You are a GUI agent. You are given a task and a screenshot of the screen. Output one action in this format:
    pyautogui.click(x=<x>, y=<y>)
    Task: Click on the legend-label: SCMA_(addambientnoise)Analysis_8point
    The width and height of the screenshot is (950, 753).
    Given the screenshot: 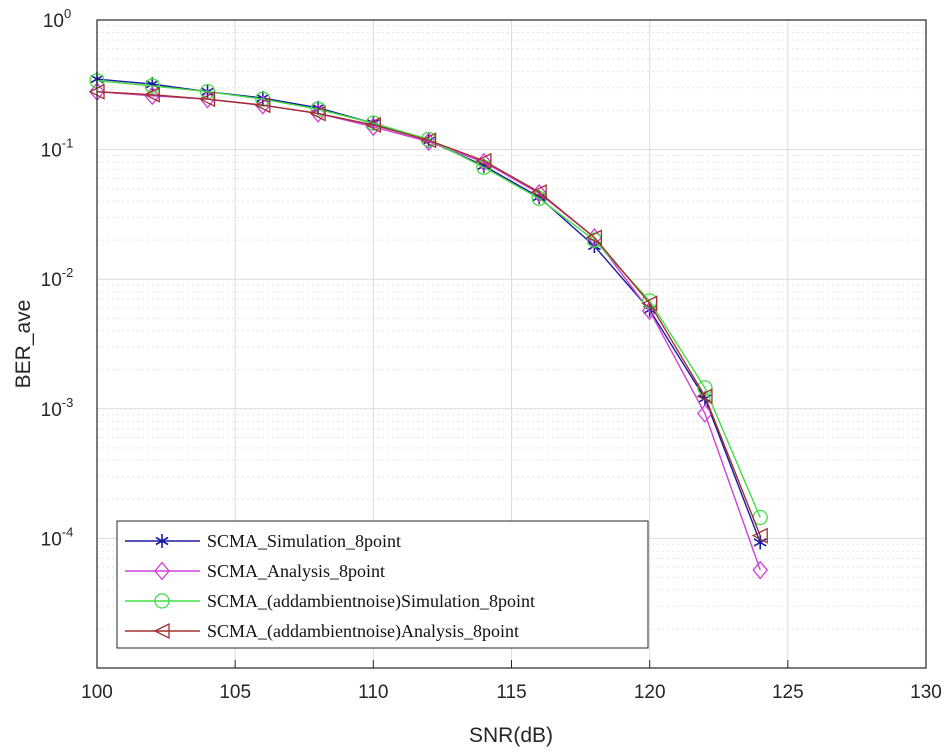 What is the action you would take?
    pyautogui.click(x=363, y=631)
    